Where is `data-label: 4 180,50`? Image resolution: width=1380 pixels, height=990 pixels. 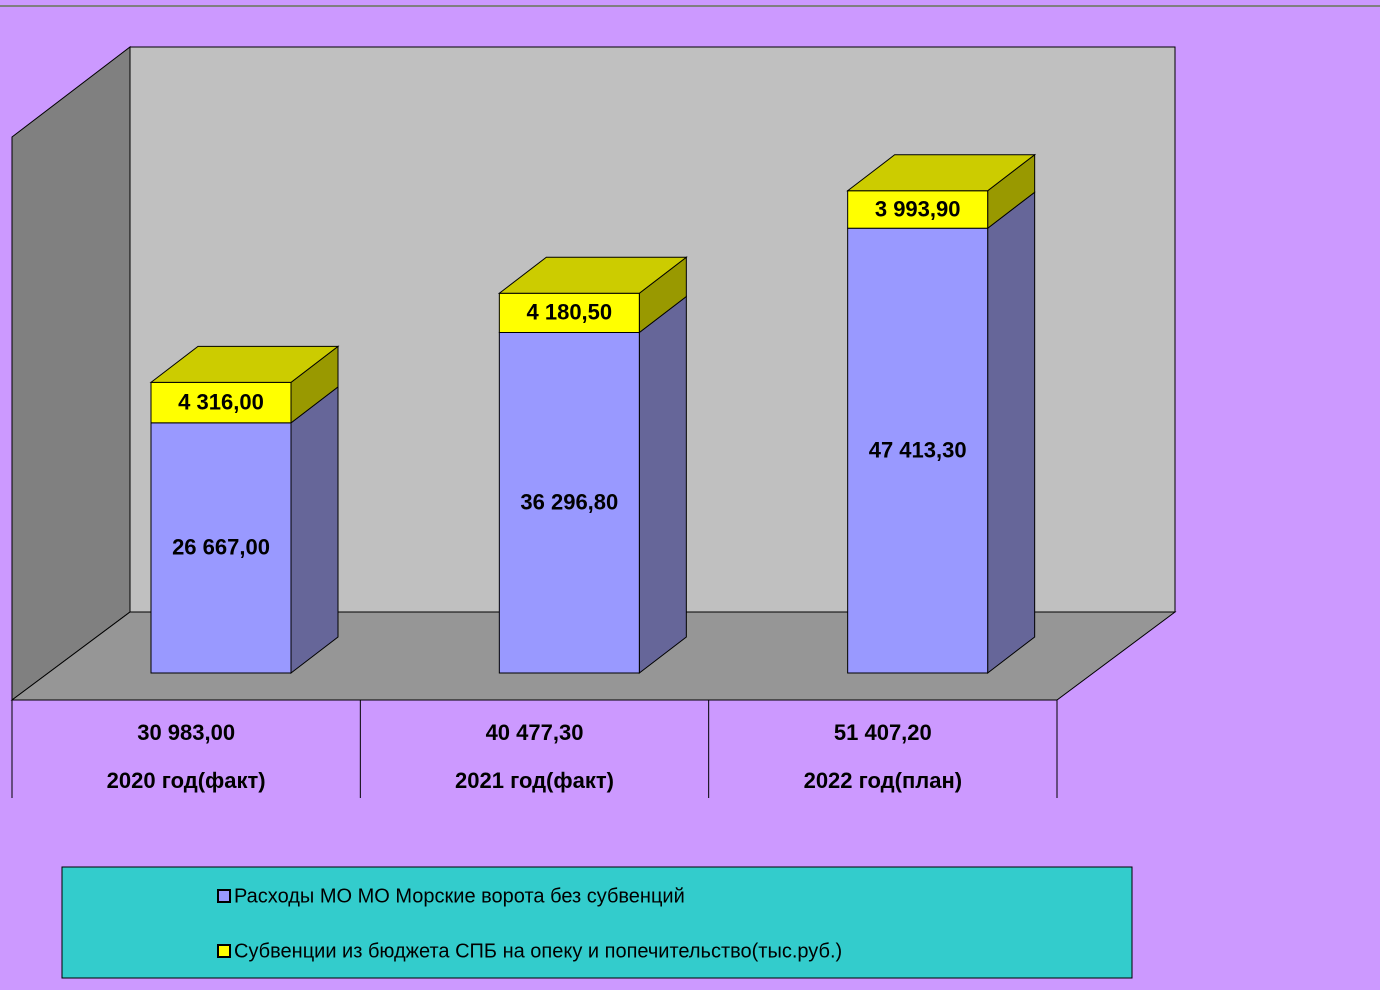 data-label: 4 180,50 is located at coordinates (570, 312).